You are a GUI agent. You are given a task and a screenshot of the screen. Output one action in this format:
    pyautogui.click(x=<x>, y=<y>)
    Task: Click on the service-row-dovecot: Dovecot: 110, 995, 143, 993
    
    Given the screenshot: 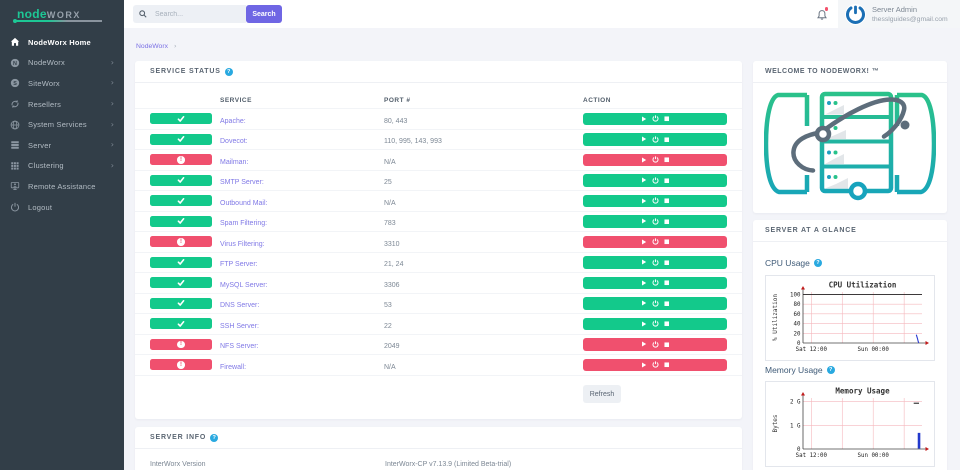 What is the action you would take?
    pyautogui.click(x=438, y=139)
    